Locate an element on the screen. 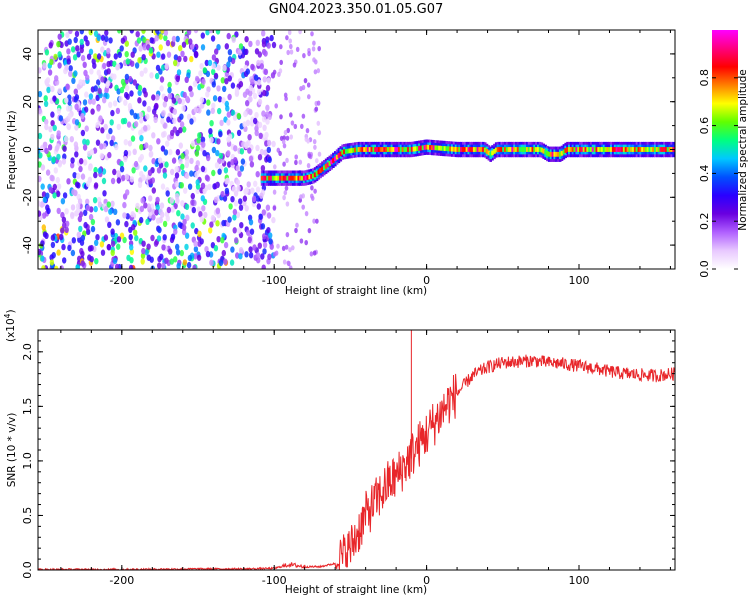 The width and height of the screenshot is (750, 600). snr-exponent-close: ) is located at coordinates (11, 311).